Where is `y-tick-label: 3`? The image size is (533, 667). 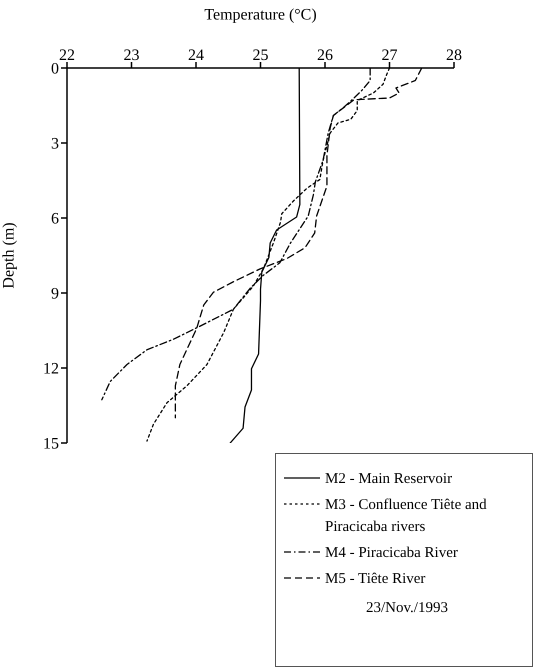
y-tick-label: 3 is located at coordinates (55, 144).